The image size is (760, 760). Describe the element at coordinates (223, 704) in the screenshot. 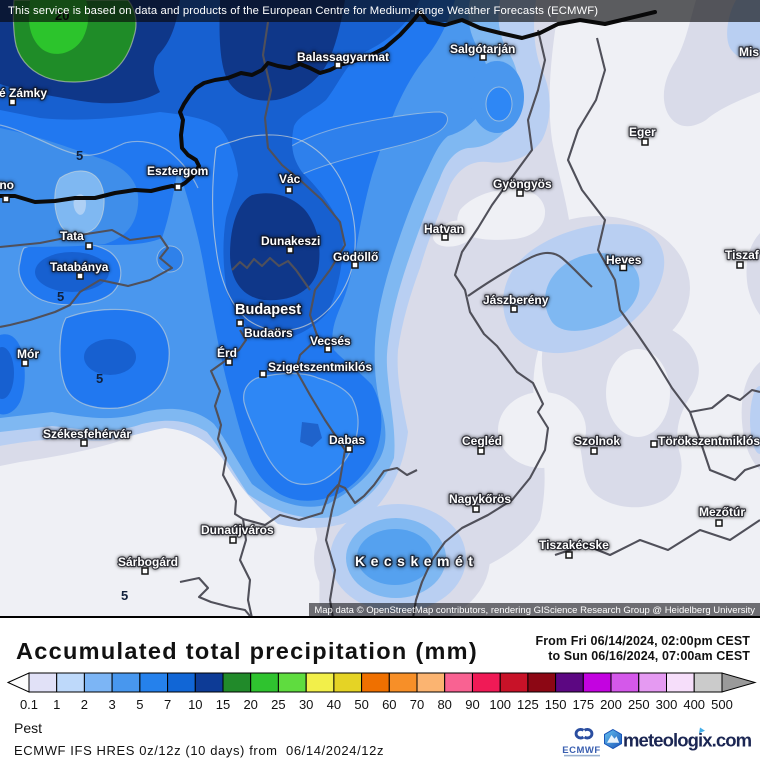

I see `svg-text: 15` at that location.